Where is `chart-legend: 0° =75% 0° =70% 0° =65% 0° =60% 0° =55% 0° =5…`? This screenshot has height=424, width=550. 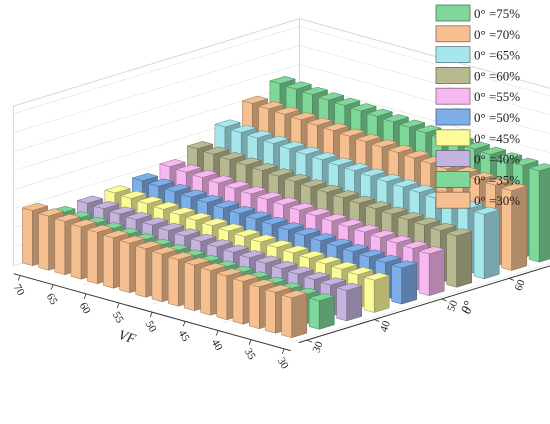 chart-legend: 0° =75% 0° =70% 0° =65% 0° =60% 0° =55% 0° =5… is located at coordinates (477, 106).